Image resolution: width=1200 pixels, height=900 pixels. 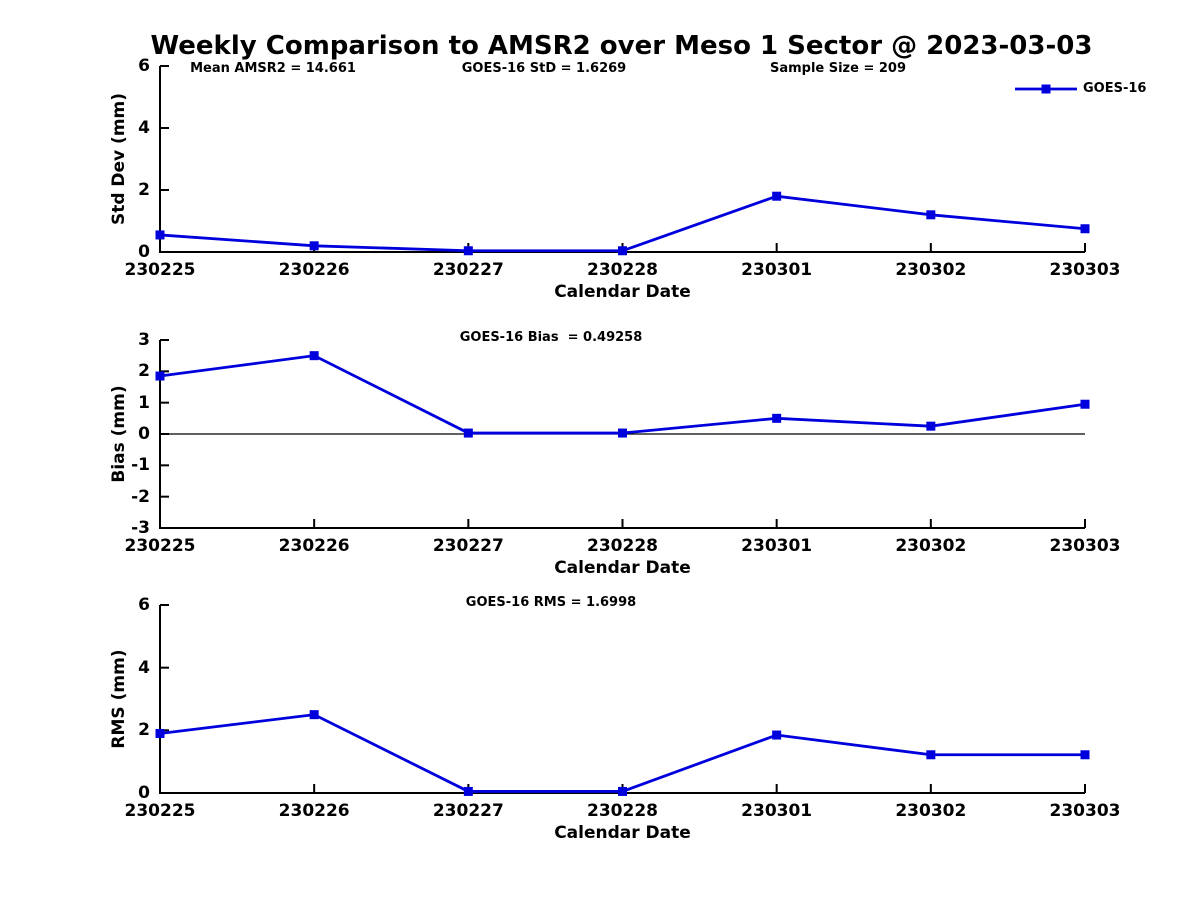 I want to click on y-axis-label: Std Dev (mm), so click(x=119, y=159).